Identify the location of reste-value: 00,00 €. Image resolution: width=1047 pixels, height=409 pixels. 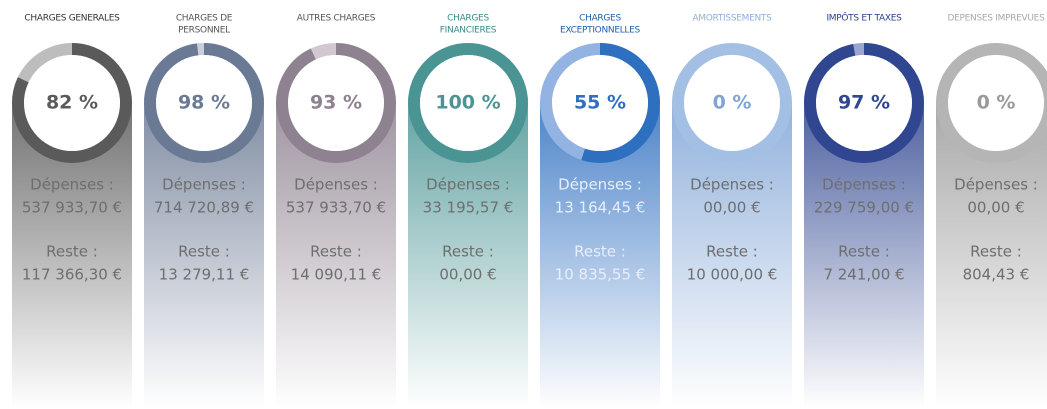
(467, 275).